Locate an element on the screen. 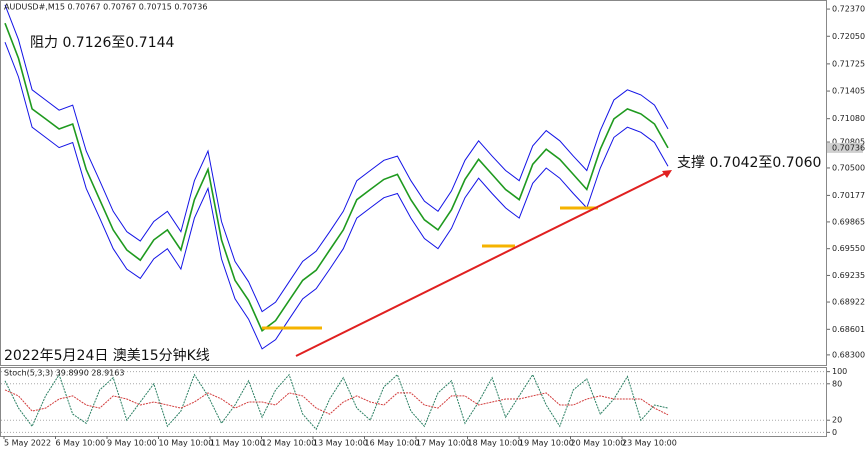 The image size is (865, 450). x-tick-label: 5 May 2022 is located at coordinates (27, 443).